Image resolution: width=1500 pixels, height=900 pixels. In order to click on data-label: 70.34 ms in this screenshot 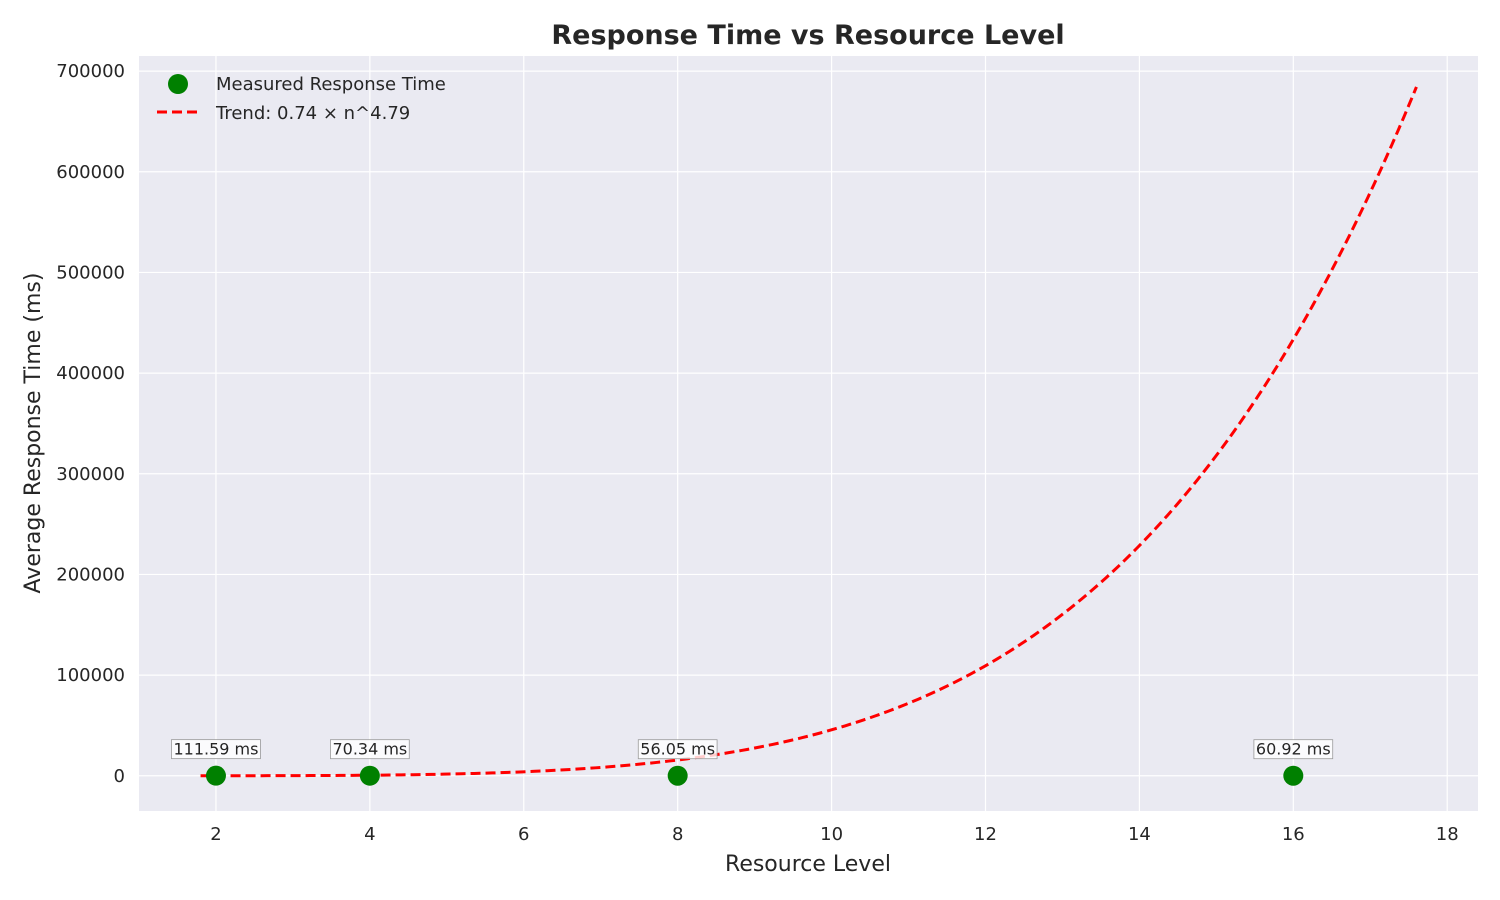, I will do `click(370, 749)`.